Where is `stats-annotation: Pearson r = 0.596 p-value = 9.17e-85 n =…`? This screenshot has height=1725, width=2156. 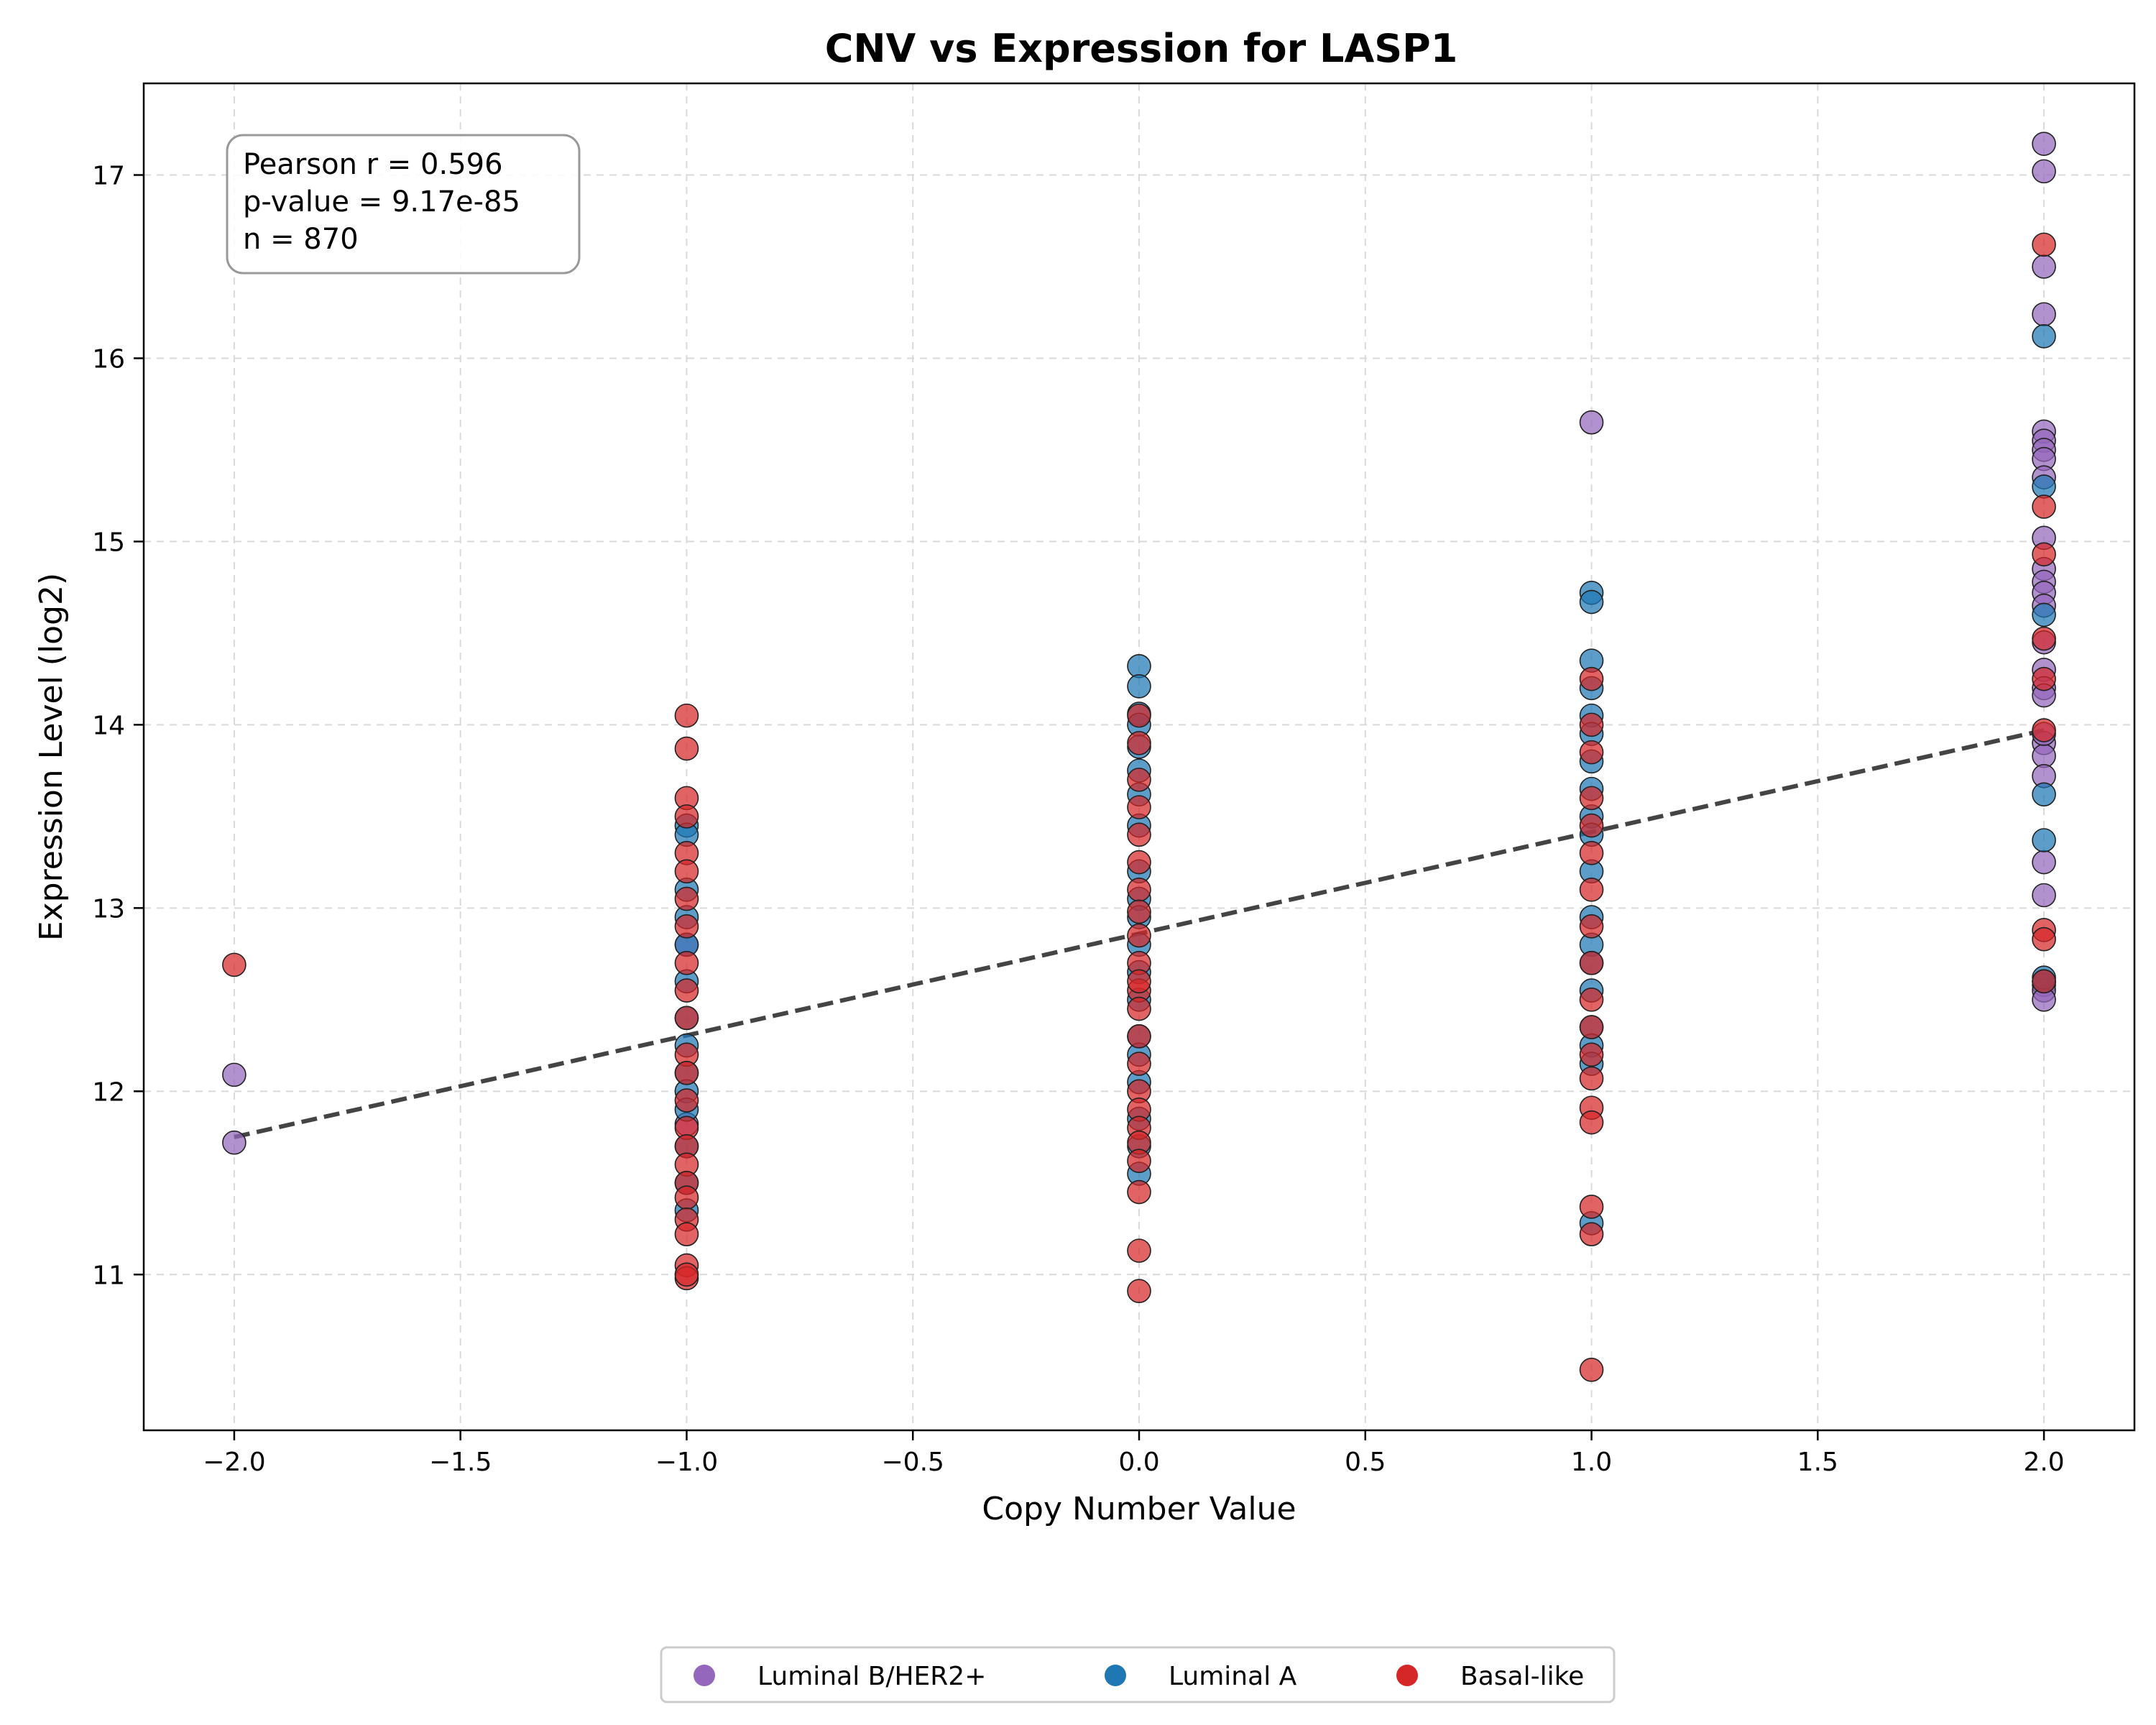 stats-annotation: Pearson r = 0.596 p-value = 9.17e-85 n =… is located at coordinates (404, 204).